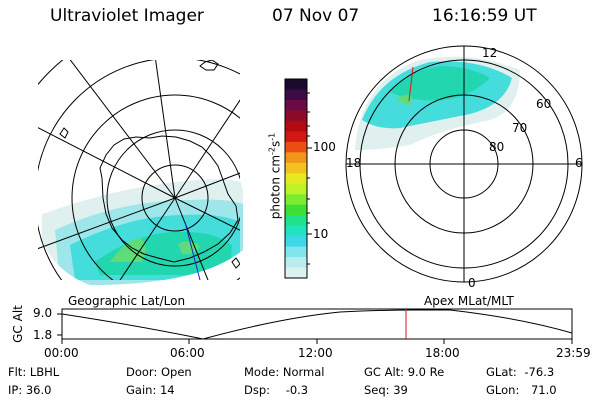 The height and width of the screenshot is (400, 600). Describe the element at coordinates (354, 163) in the screenshot. I see `mlt-18-label: 18` at that location.